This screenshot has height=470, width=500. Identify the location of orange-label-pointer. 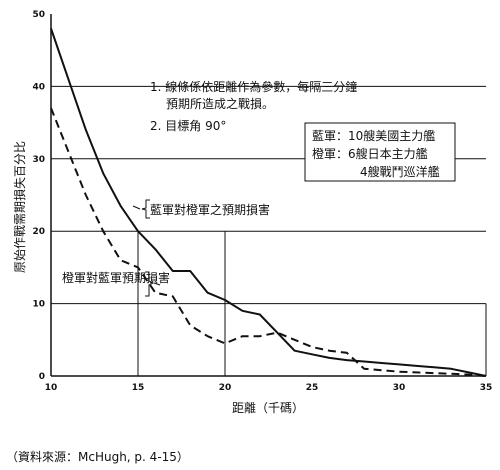
(157, 284).